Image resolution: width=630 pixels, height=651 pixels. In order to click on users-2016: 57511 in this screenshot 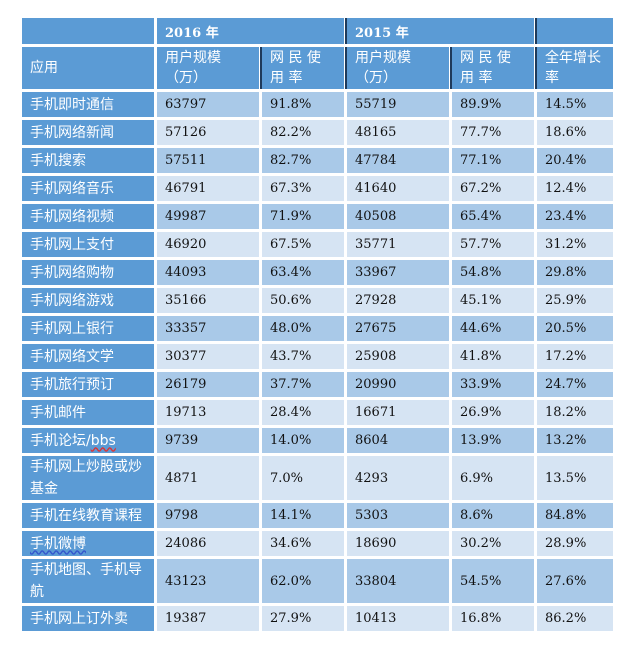, I will do `click(208, 160)`.